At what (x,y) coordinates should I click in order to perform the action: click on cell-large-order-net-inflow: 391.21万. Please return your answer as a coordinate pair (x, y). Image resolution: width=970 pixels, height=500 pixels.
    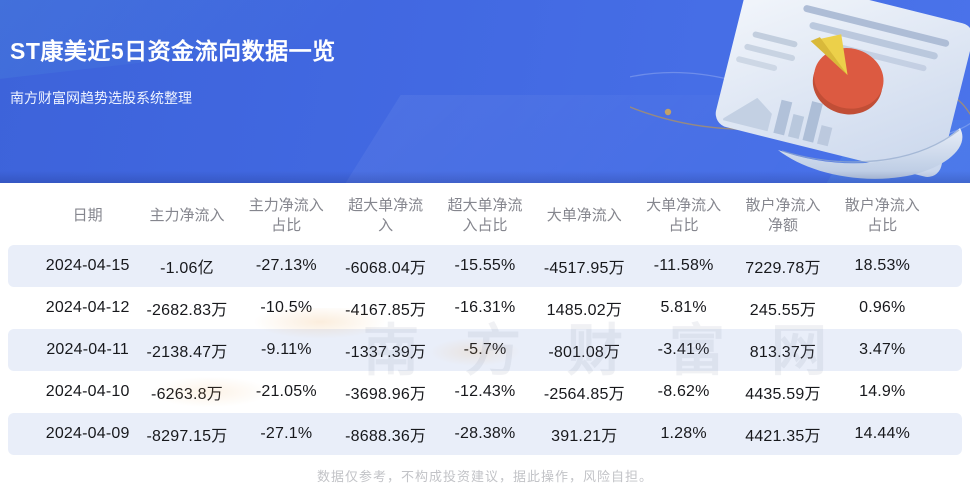
    Looking at the image, I should click on (584, 436).